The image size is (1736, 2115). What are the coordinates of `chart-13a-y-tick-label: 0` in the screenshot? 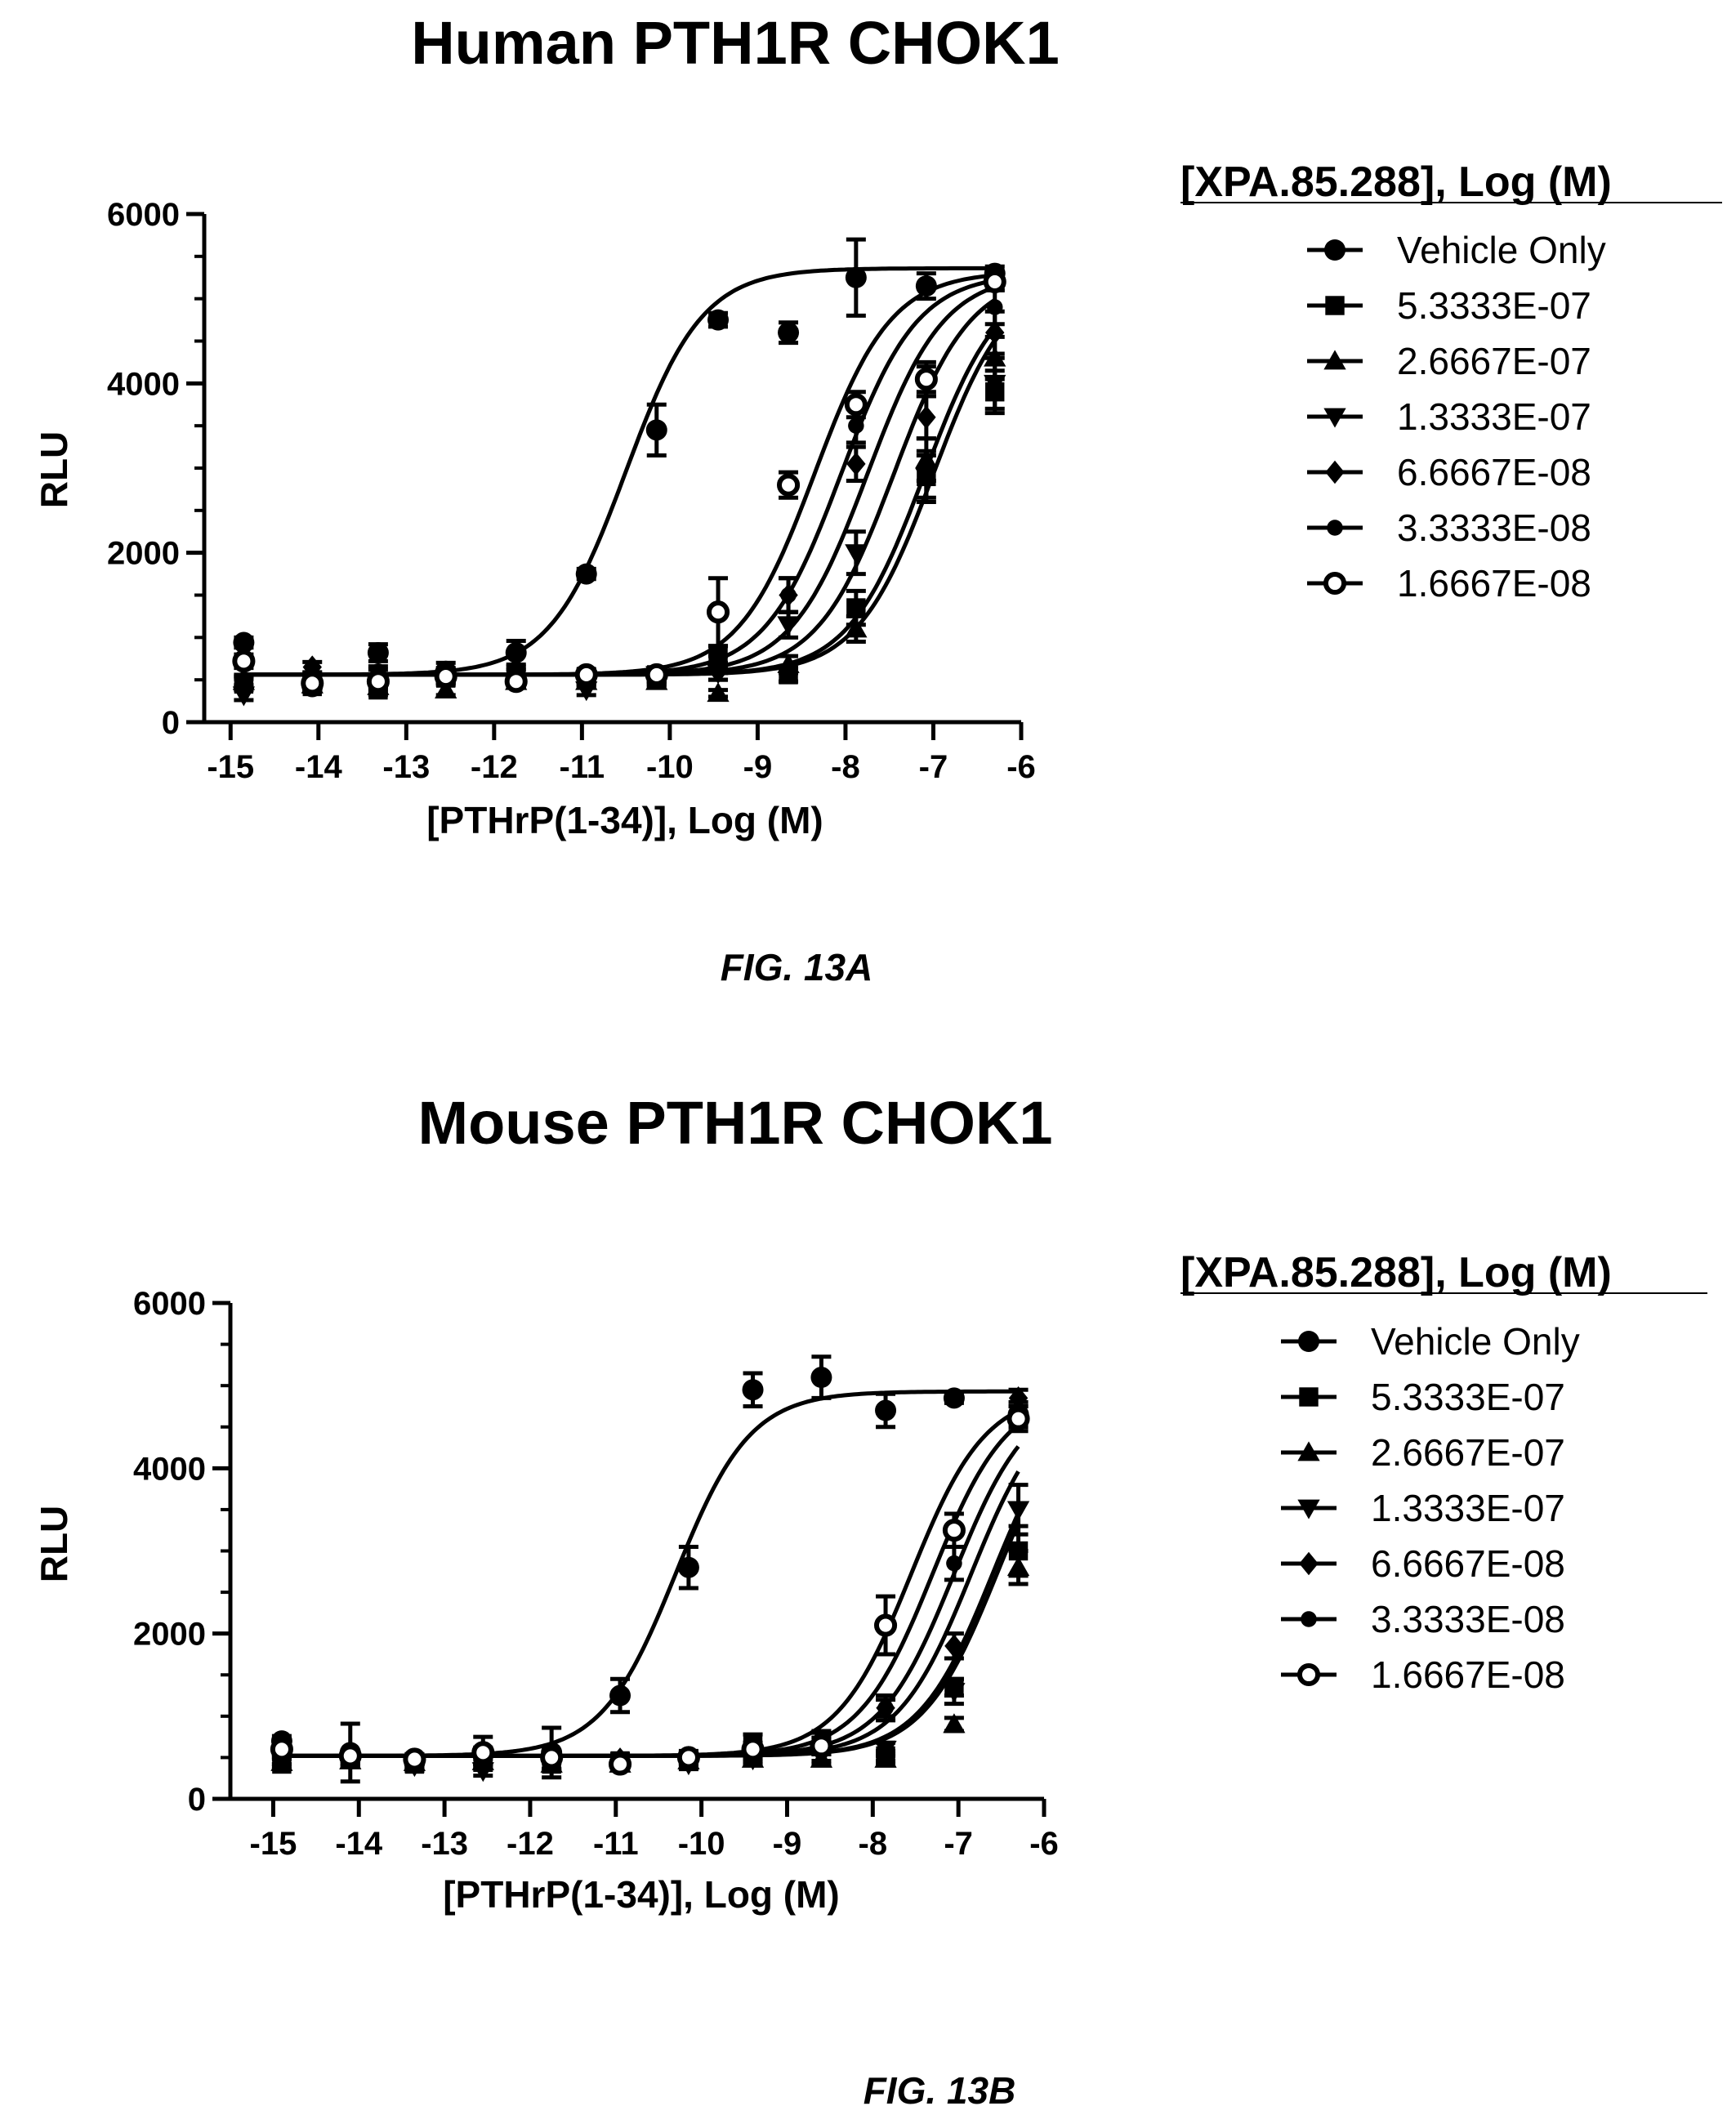 It's located at (171, 723).